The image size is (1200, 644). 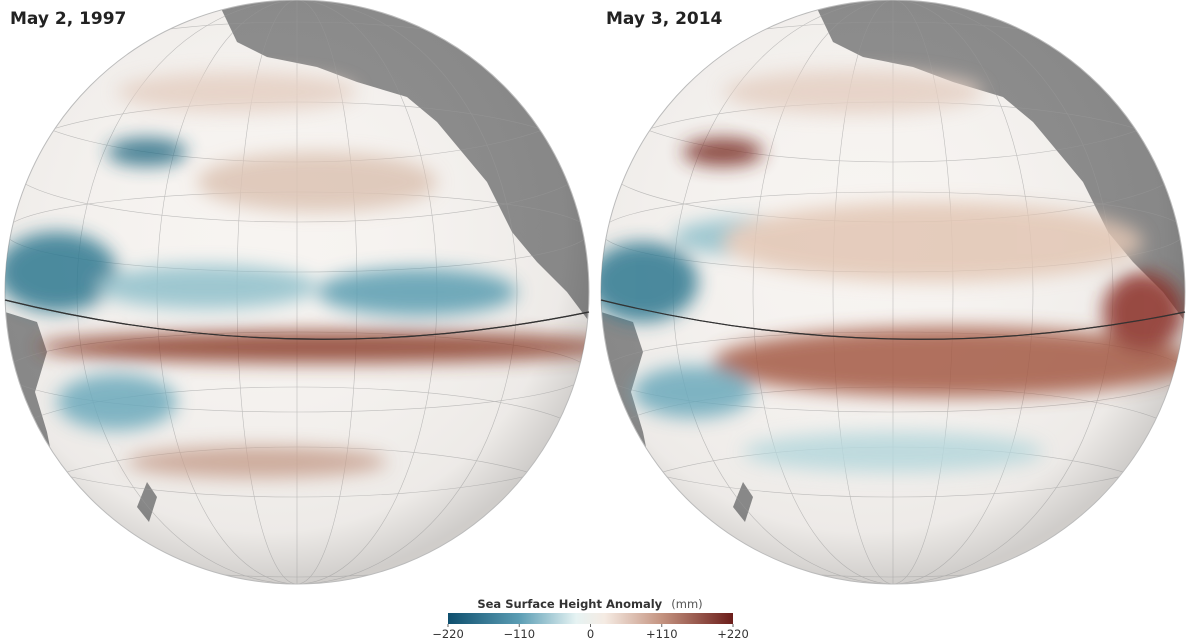 What do you see at coordinates (68, 19) in the screenshot?
I see `panel-title: May 2, 1997` at bounding box center [68, 19].